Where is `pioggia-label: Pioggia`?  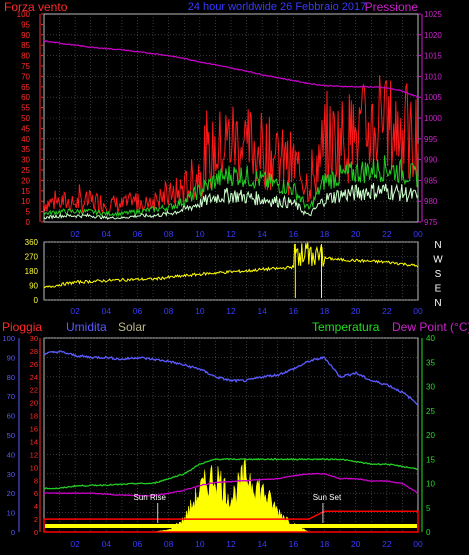
pioggia-label: Pioggia is located at coordinates (22, 327).